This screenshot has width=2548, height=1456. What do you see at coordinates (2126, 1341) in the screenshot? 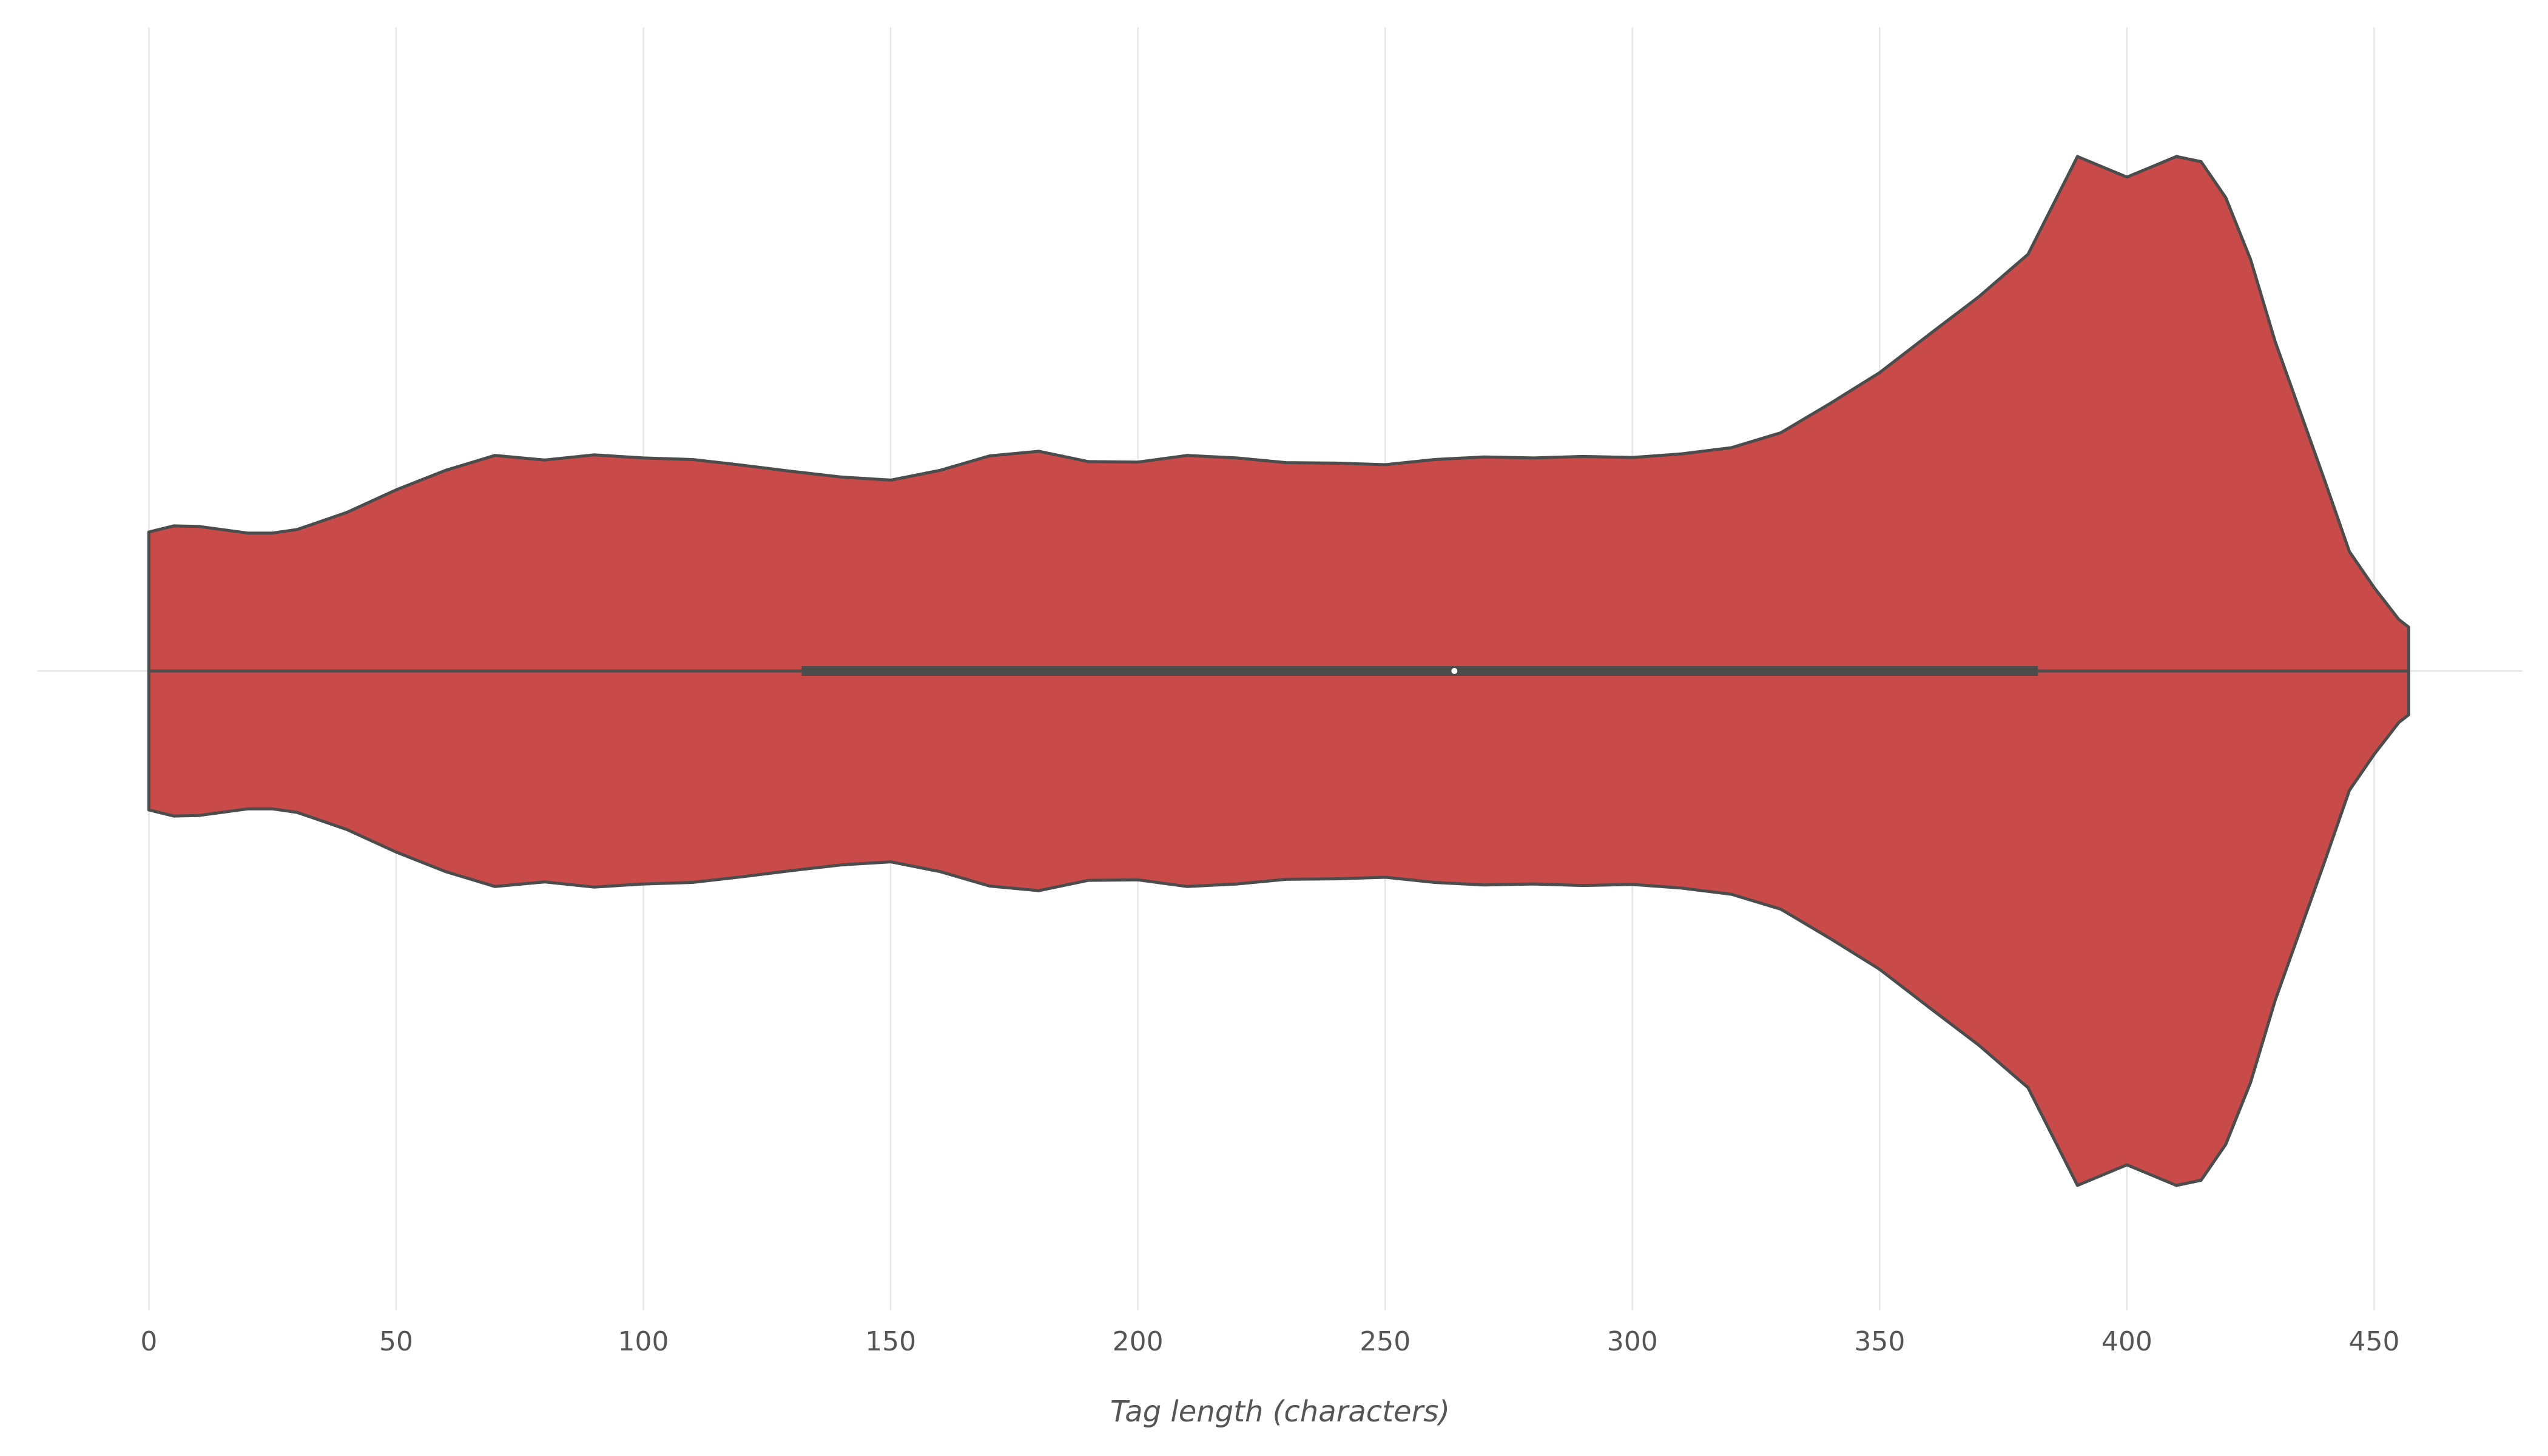
I see `x-tick-label-400: 400` at bounding box center [2126, 1341].